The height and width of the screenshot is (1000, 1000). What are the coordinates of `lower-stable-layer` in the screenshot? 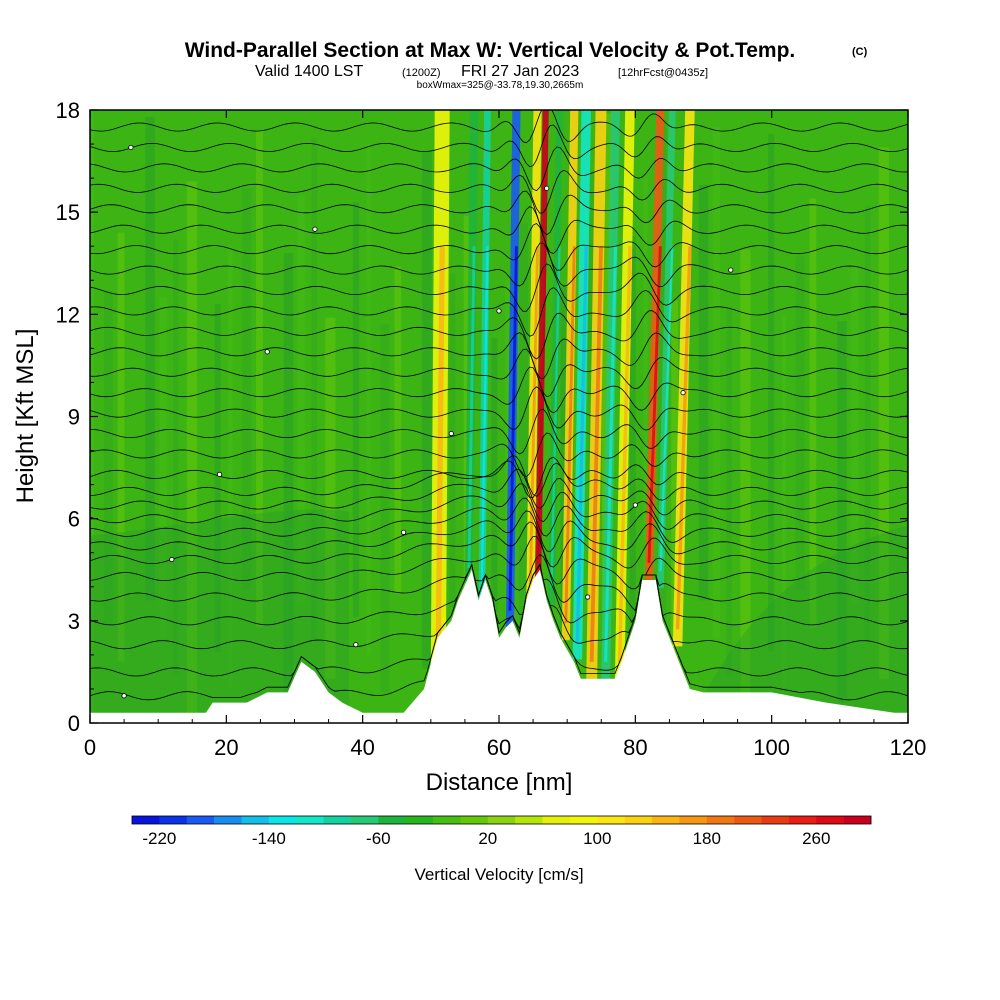 It's located at (220, 616).